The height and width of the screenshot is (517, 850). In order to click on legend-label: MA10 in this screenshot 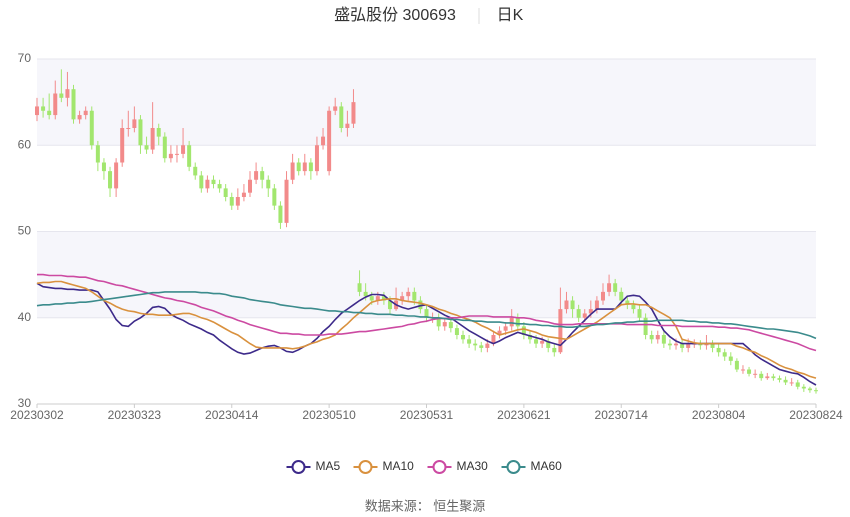, I will do `click(399, 466)`.